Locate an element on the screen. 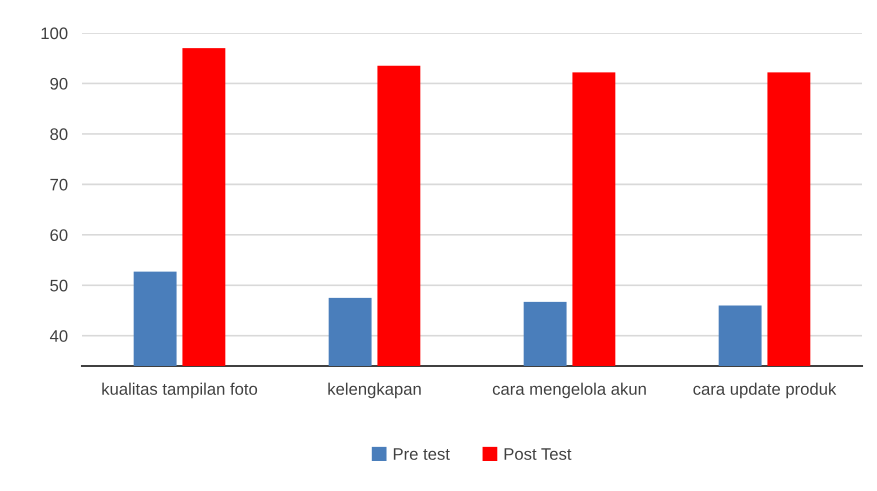 This screenshot has height=491, width=877. legend-label: Post Test is located at coordinates (538, 454).